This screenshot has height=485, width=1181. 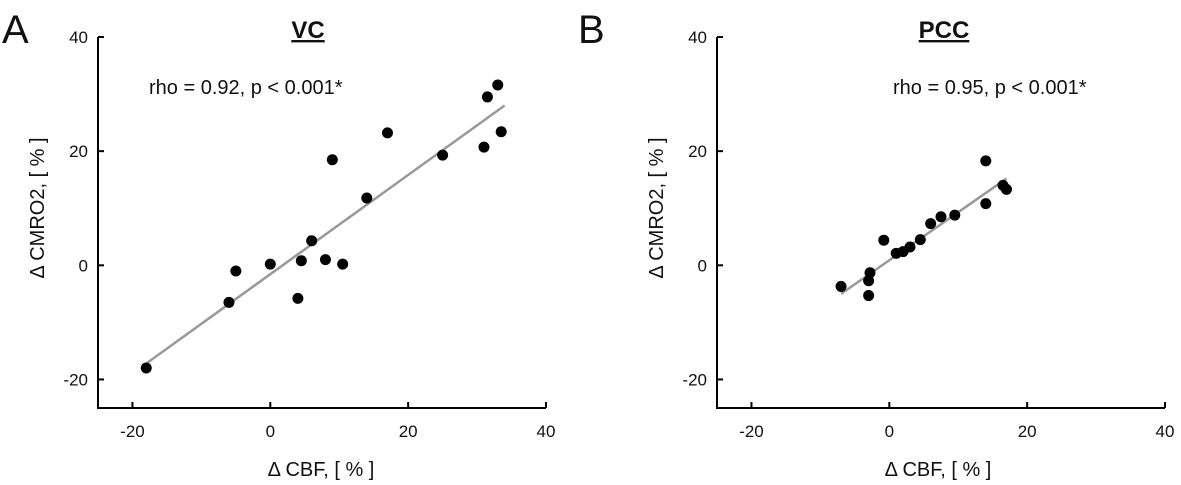 What do you see at coordinates (751, 431) in the screenshot?
I see `panel-b-xtick-label: -20` at bounding box center [751, 431].